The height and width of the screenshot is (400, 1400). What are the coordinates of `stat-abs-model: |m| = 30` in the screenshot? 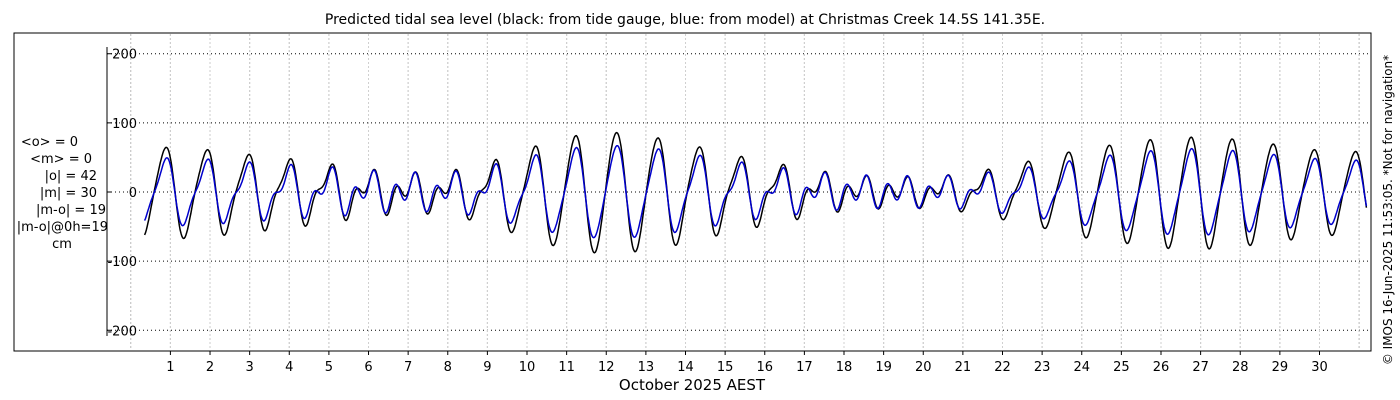 It's located at (68, 193).